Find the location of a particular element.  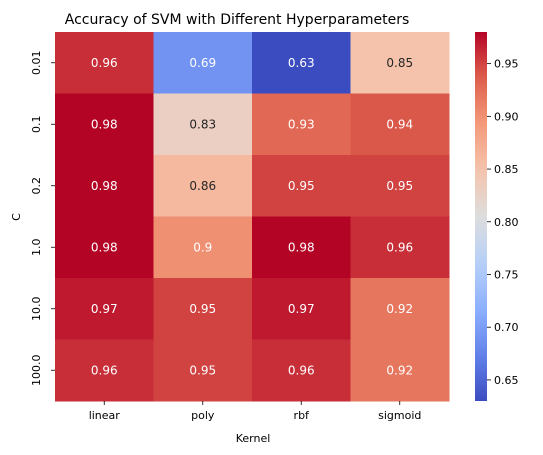

cell-value-label: 0.63 is located at coordinates (301, 63).